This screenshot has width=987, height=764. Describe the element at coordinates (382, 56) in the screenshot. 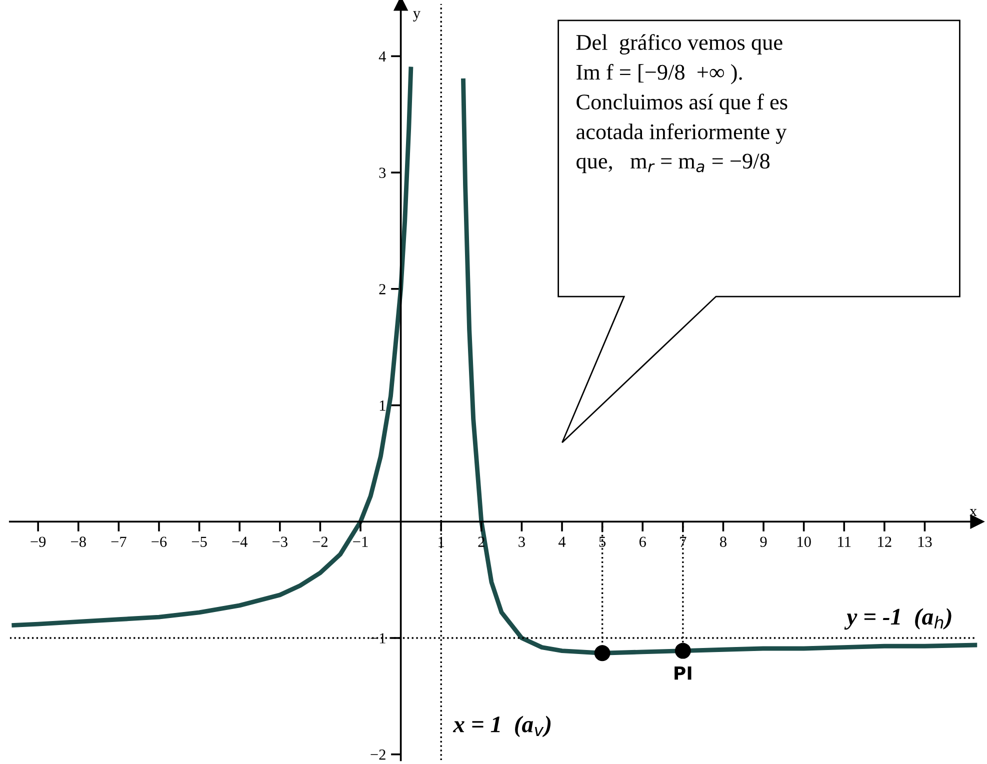

I see `y-tick-label: 4` at that location.